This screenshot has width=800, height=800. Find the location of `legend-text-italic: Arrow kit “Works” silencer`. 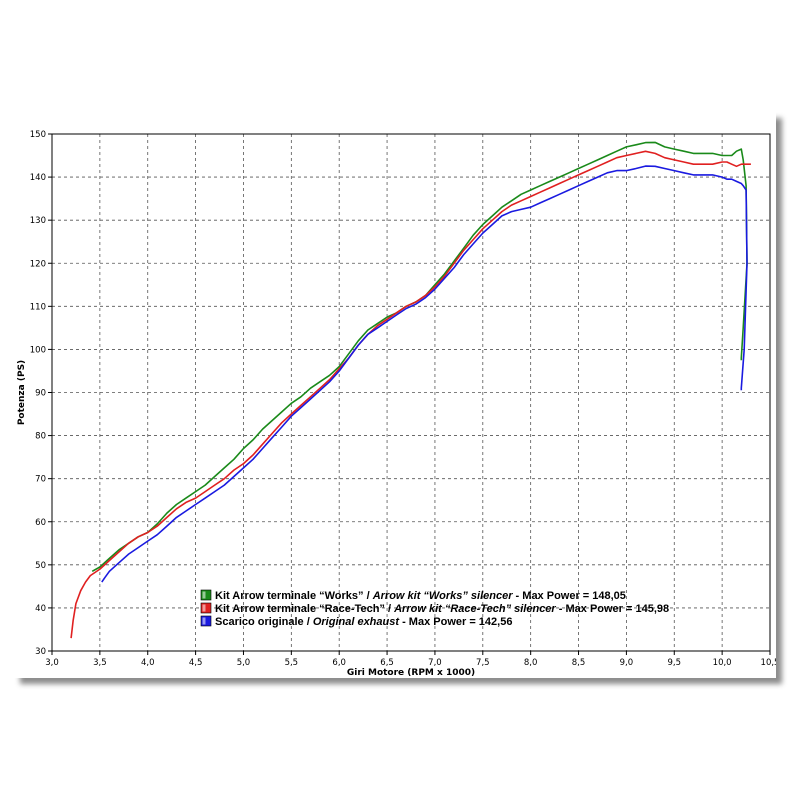

legend-text-italic: Arrow kit “Works” silencer is located at coordinates (443, 596).